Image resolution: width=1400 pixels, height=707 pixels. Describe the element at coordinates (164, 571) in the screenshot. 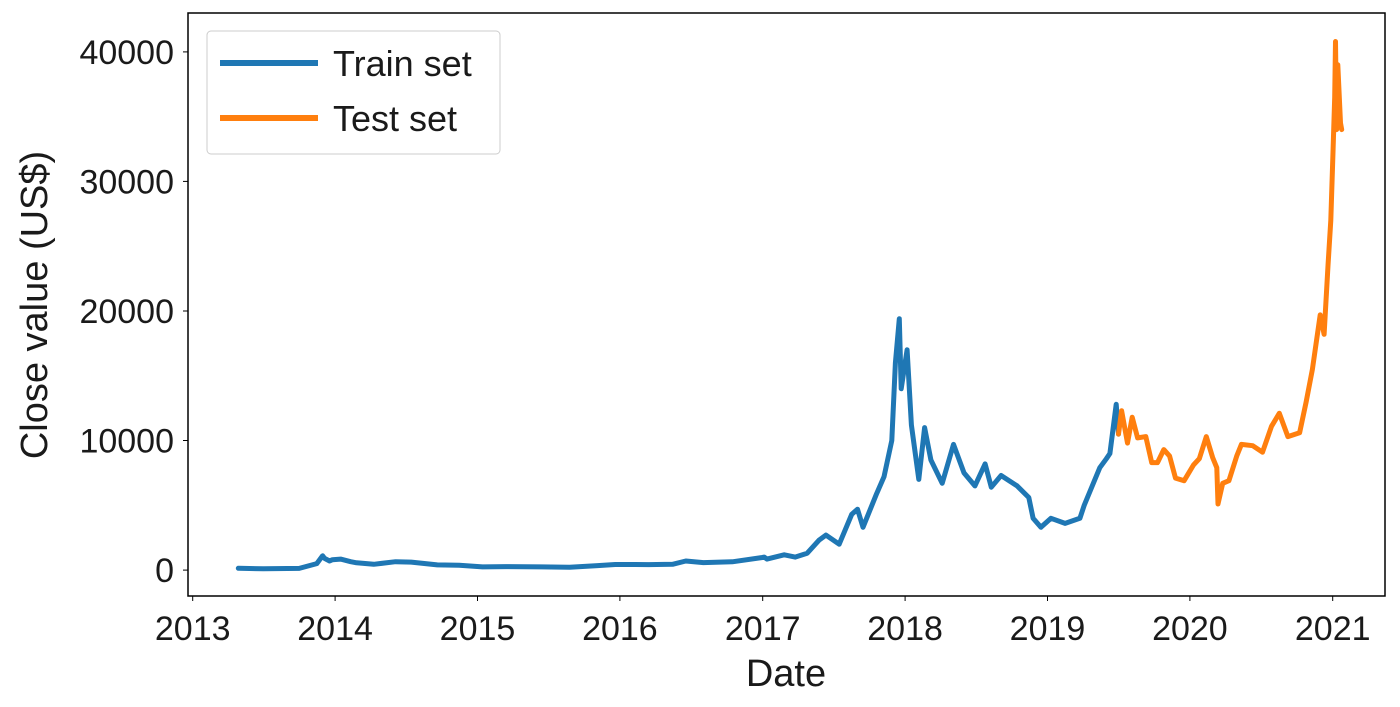

I see `y-tick-label-0: 0` at that location.